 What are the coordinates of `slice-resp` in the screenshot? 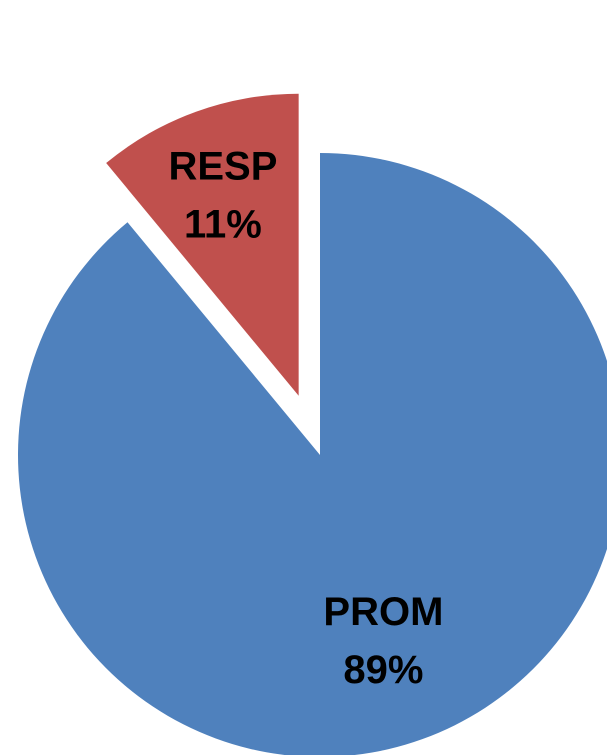 It's located at (202, 244).